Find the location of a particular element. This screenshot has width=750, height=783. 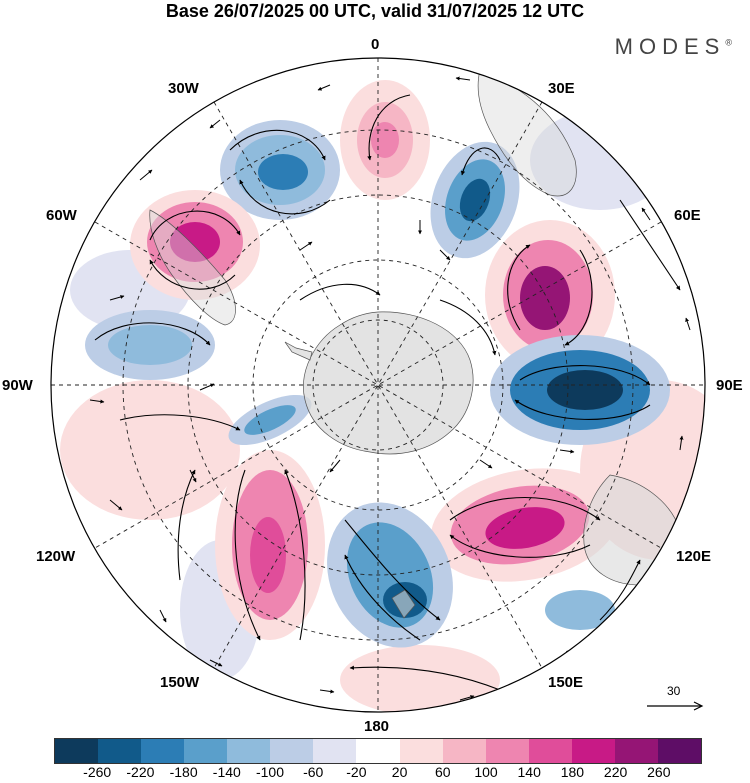

new-zealand-land is located at coordinates (403, 604).